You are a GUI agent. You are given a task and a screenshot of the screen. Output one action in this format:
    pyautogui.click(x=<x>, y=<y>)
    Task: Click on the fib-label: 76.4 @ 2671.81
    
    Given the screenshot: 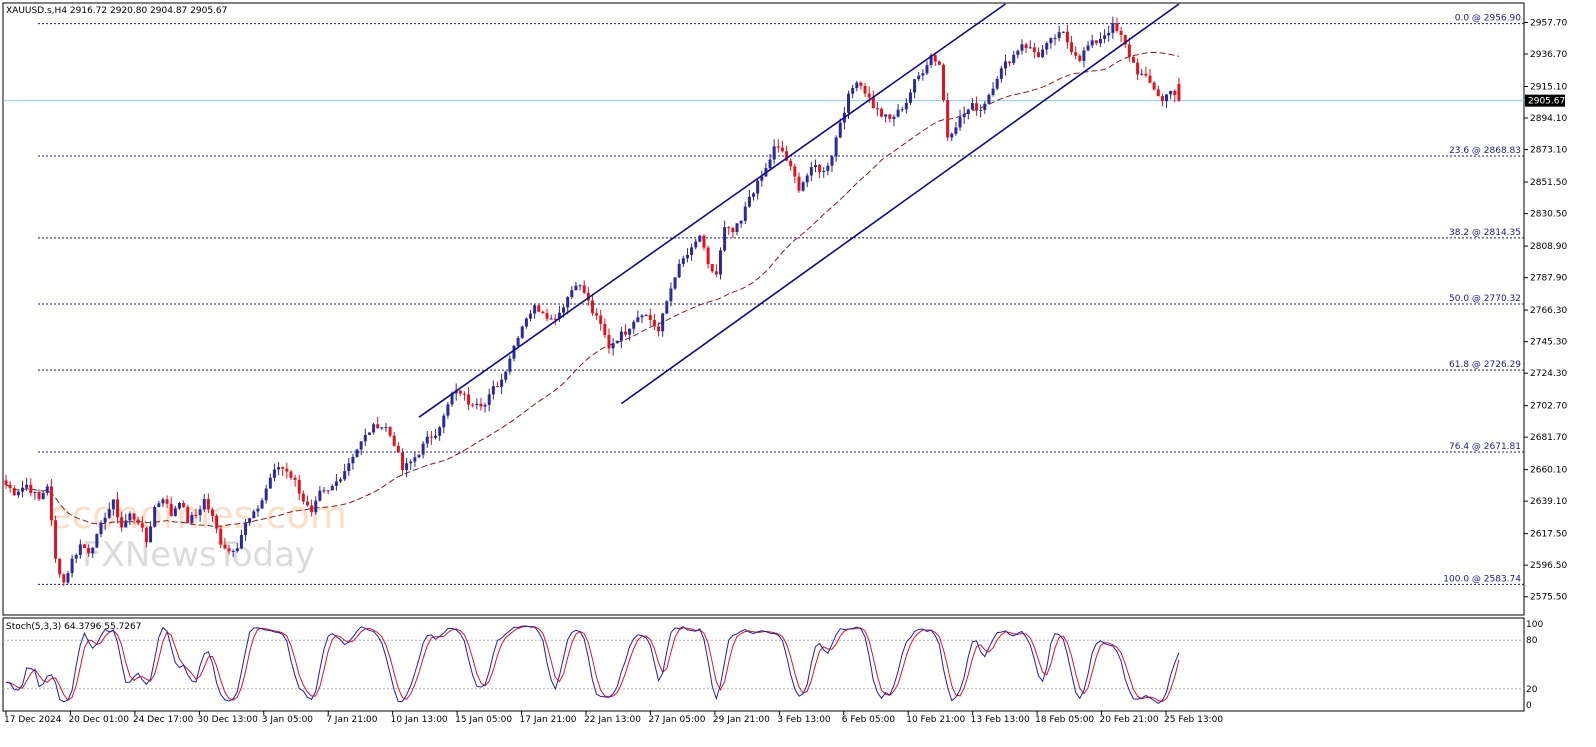 What is the action you would take?
    pyautogui.click(x=1485, y=447)
    